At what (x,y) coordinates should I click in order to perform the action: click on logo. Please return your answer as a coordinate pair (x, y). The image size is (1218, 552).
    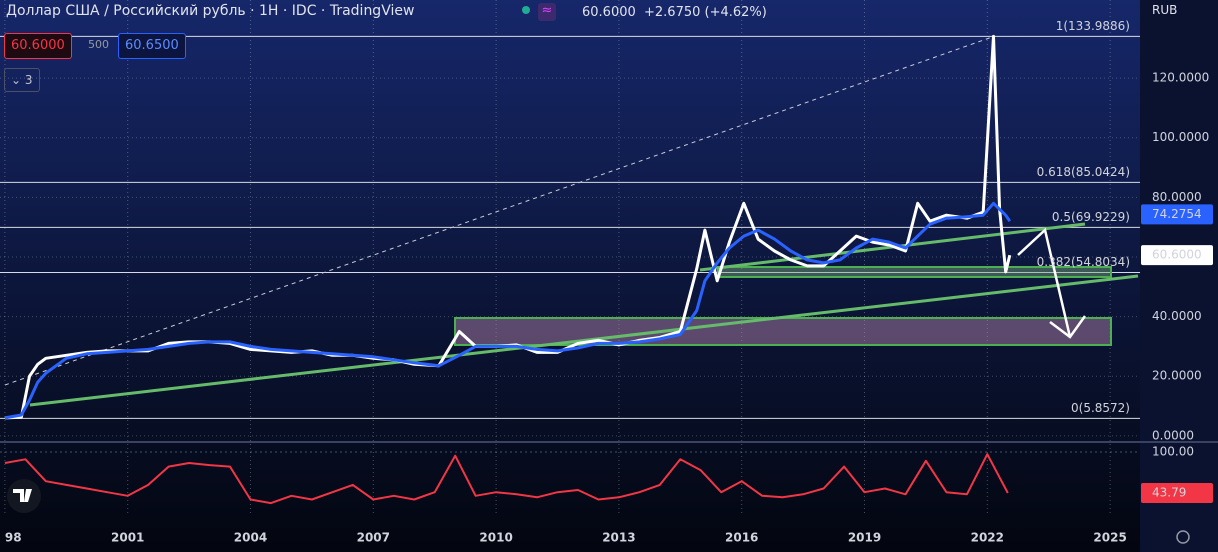
    Looking at the image, I should click on (24, 496).